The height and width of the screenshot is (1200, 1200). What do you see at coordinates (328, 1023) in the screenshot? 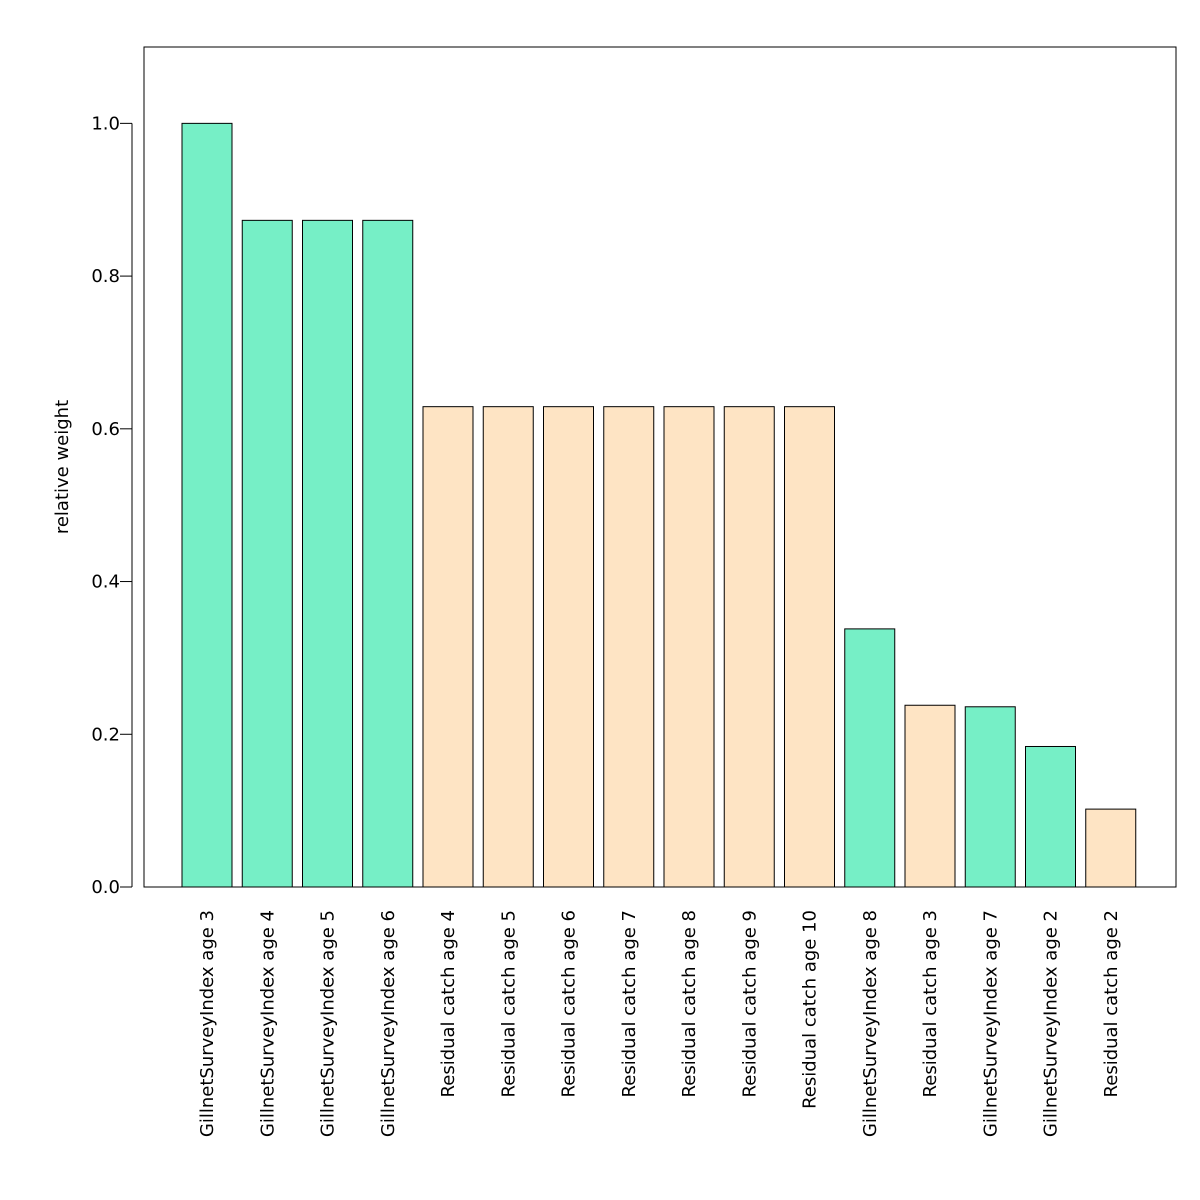
I see `x-tick-label: GillnetSurveyIndex age 5` at bounding box center [328, 1023].